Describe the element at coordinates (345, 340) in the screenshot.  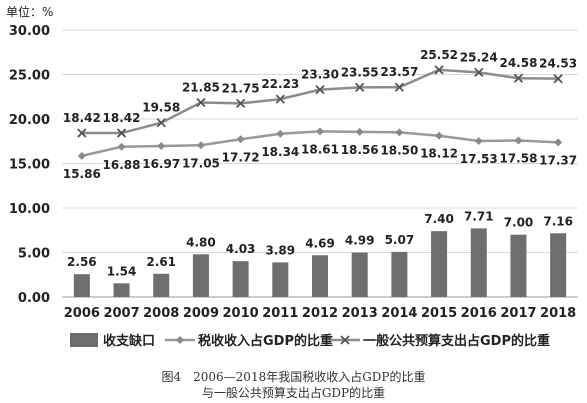
I see `legend-marker-expenditure` at that location.